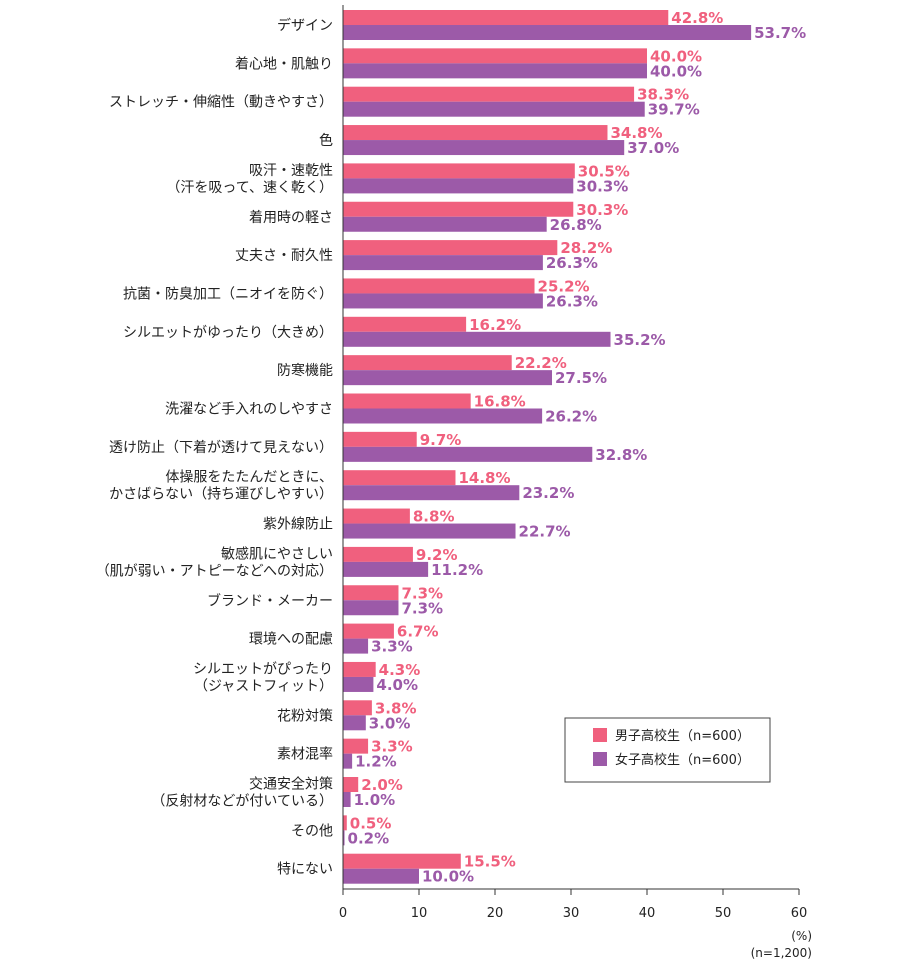 This screenshot has height=963, width=905. I want to click on value-label-male: 38.3%, so click(663, 95).